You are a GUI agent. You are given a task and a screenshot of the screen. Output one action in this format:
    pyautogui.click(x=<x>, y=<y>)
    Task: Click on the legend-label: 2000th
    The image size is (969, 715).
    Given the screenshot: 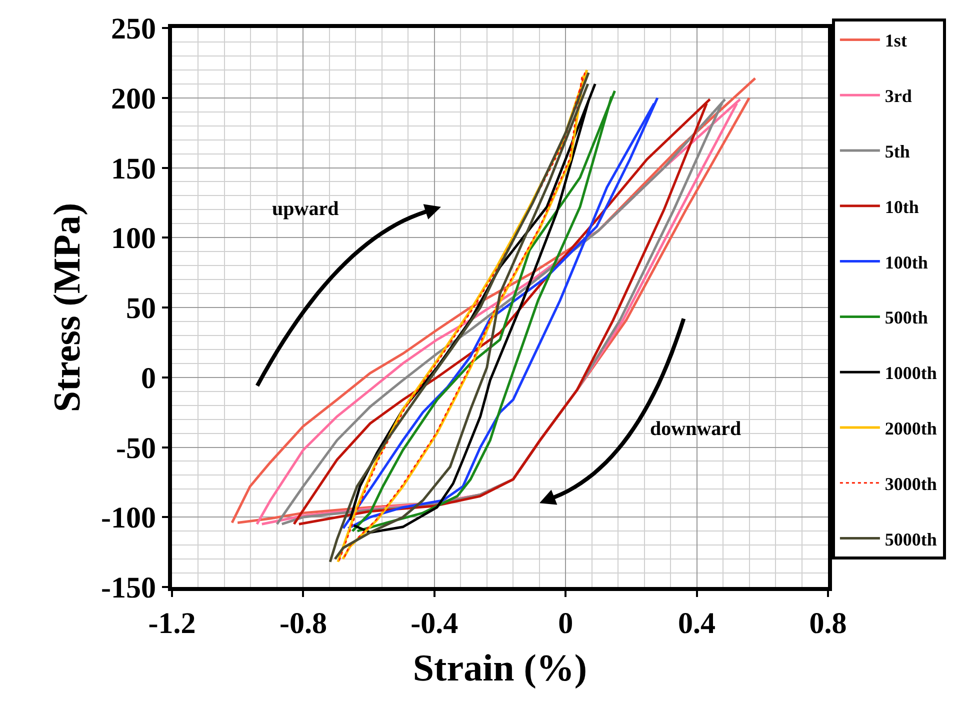 What is the action you would take?
    pyautogui.click(x=910, y=428)
    